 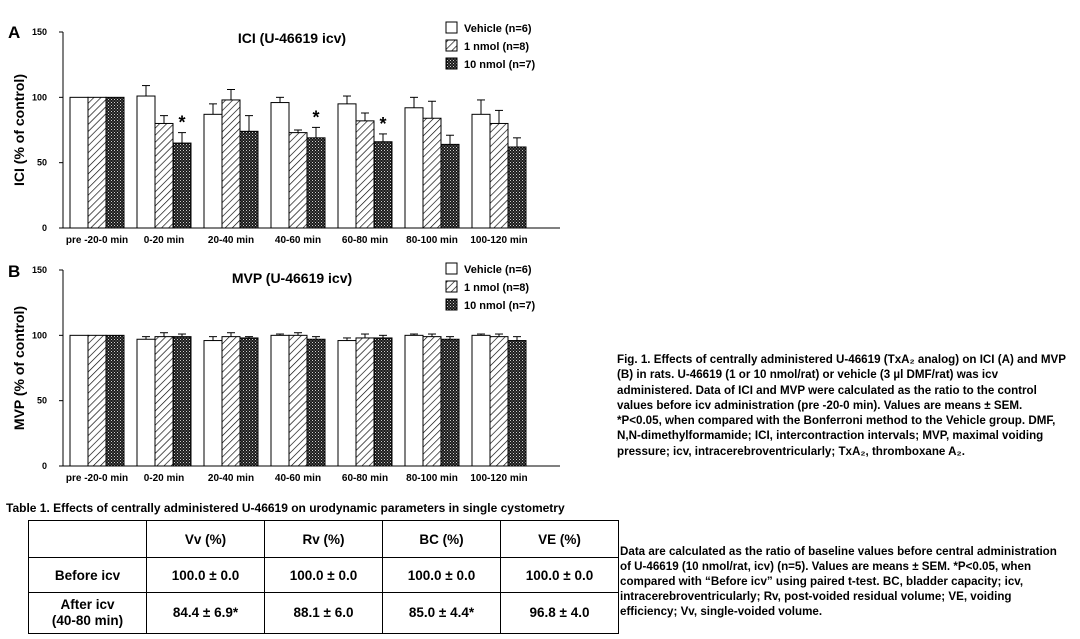 What do you see at coordinates (292, 278) in the screenshot?
I see `chart-title: MVP (U-46619 icv)` at bounding box center [292, 278].